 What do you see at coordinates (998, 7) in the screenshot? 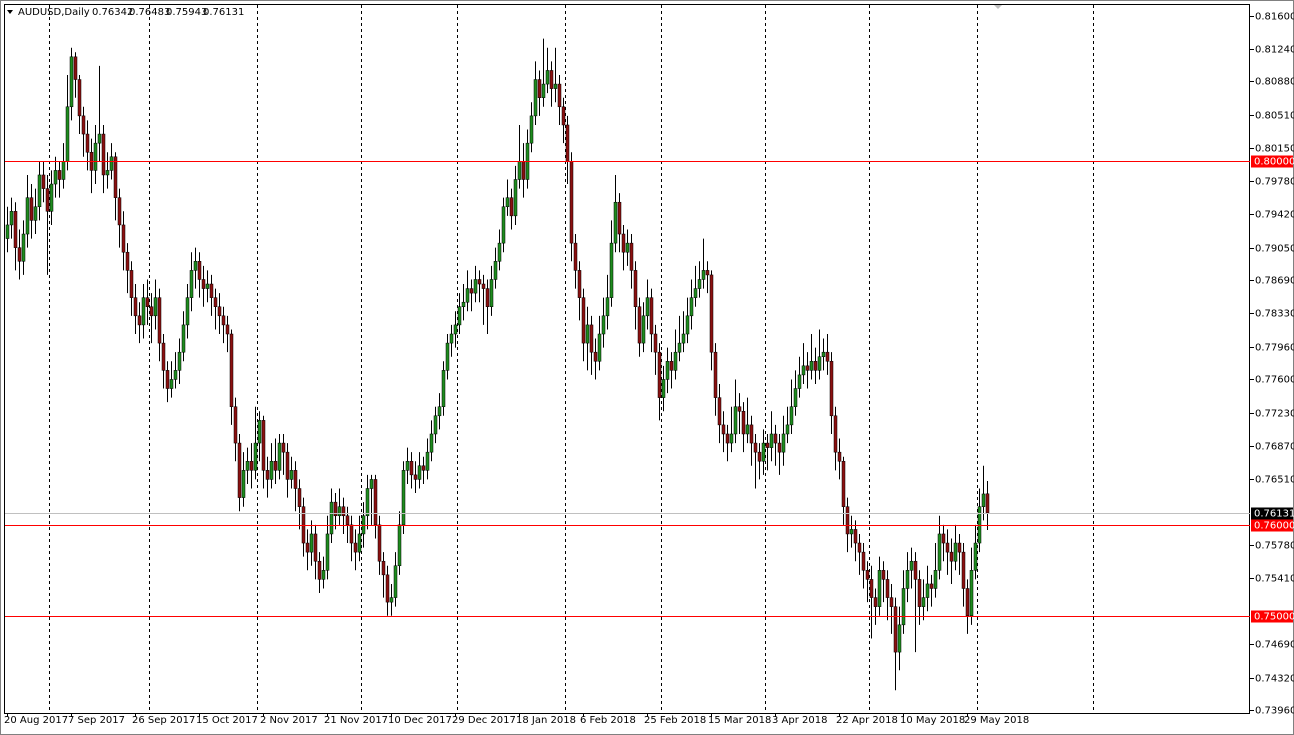
I see `shift-marker` at bounding box center [998, 7].